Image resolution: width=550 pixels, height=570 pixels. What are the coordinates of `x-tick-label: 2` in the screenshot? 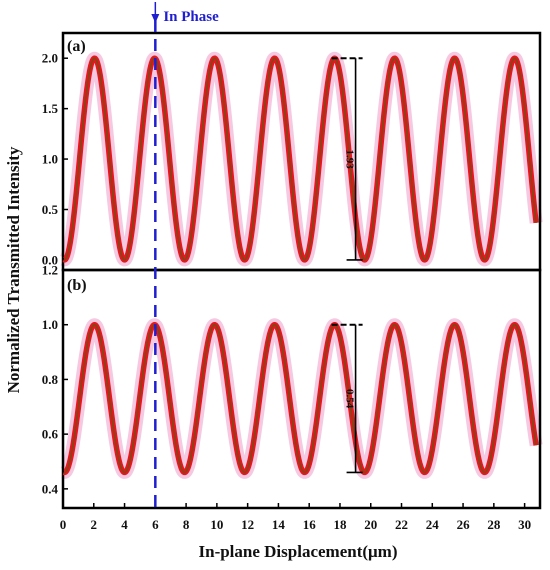 It's located at (94, 524).